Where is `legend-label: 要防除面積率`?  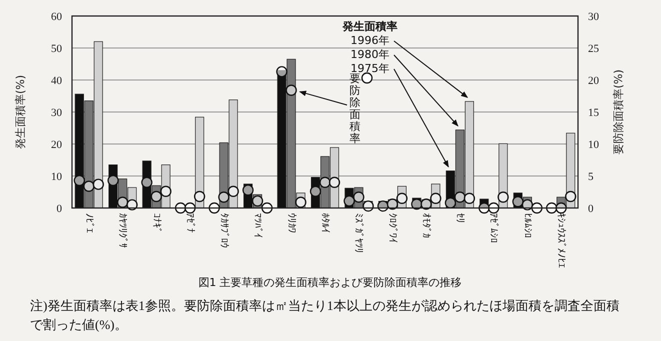
legend-label: 要防除面積率 is located at coordinates (355, 108).